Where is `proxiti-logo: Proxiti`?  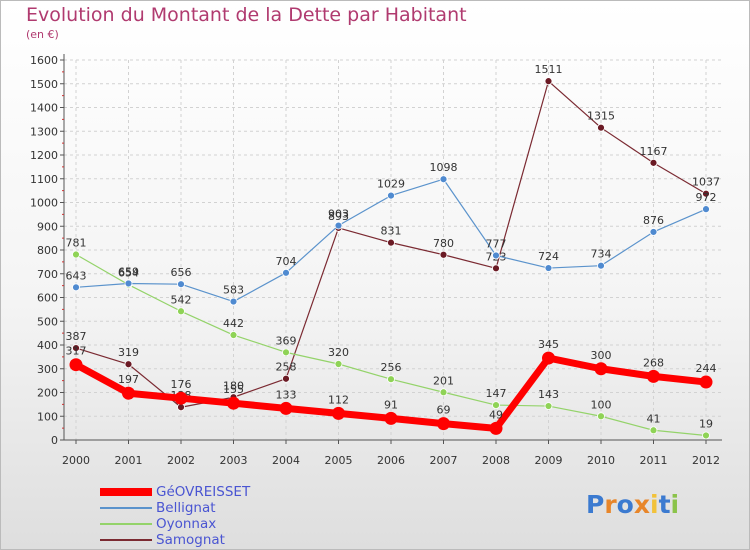 proxiti-logo: Proxiti is located at coordinates (632, 504).